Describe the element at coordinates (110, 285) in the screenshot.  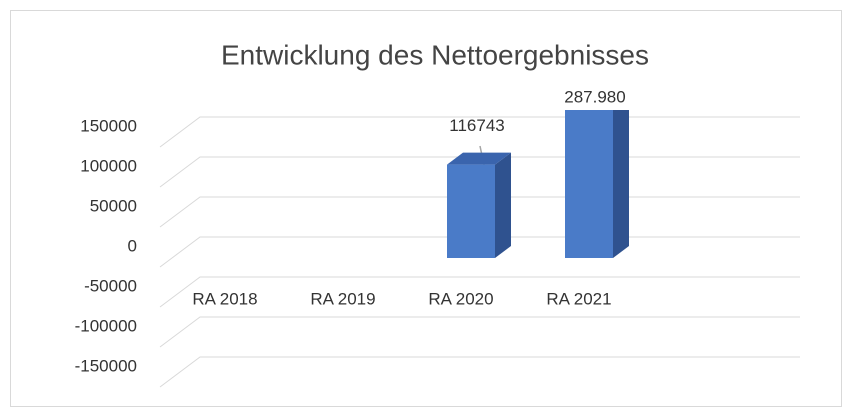
I see `y-tick-label: -50000` at that location.